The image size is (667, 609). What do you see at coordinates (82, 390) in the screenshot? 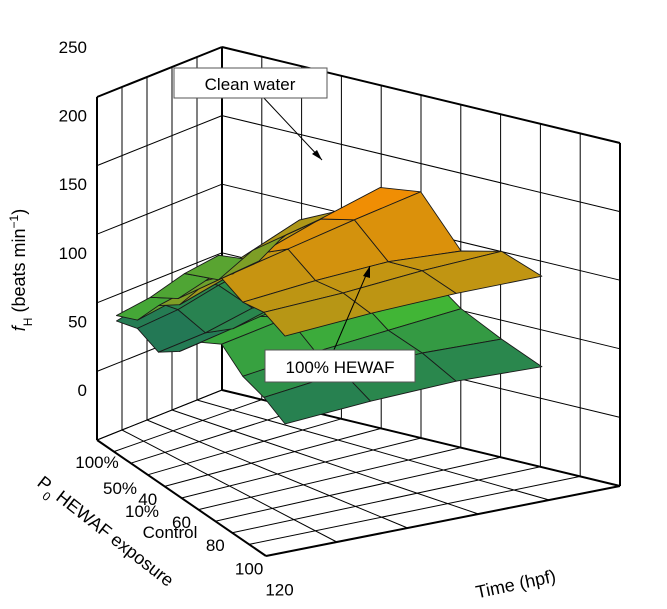
I see `z-tick-label: 0` at bounding box center [82, 390].